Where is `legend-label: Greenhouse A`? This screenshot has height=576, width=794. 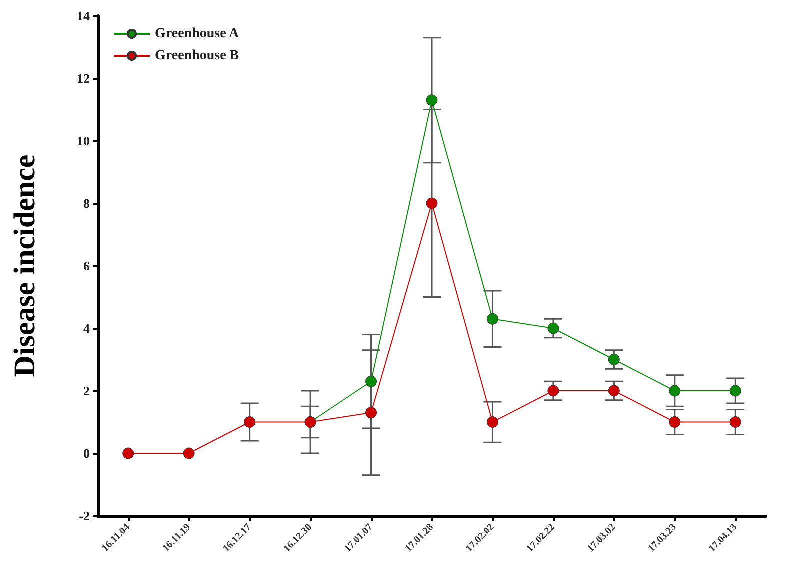
legend-label: Greenhouse A is located at coordinates (197, 34).